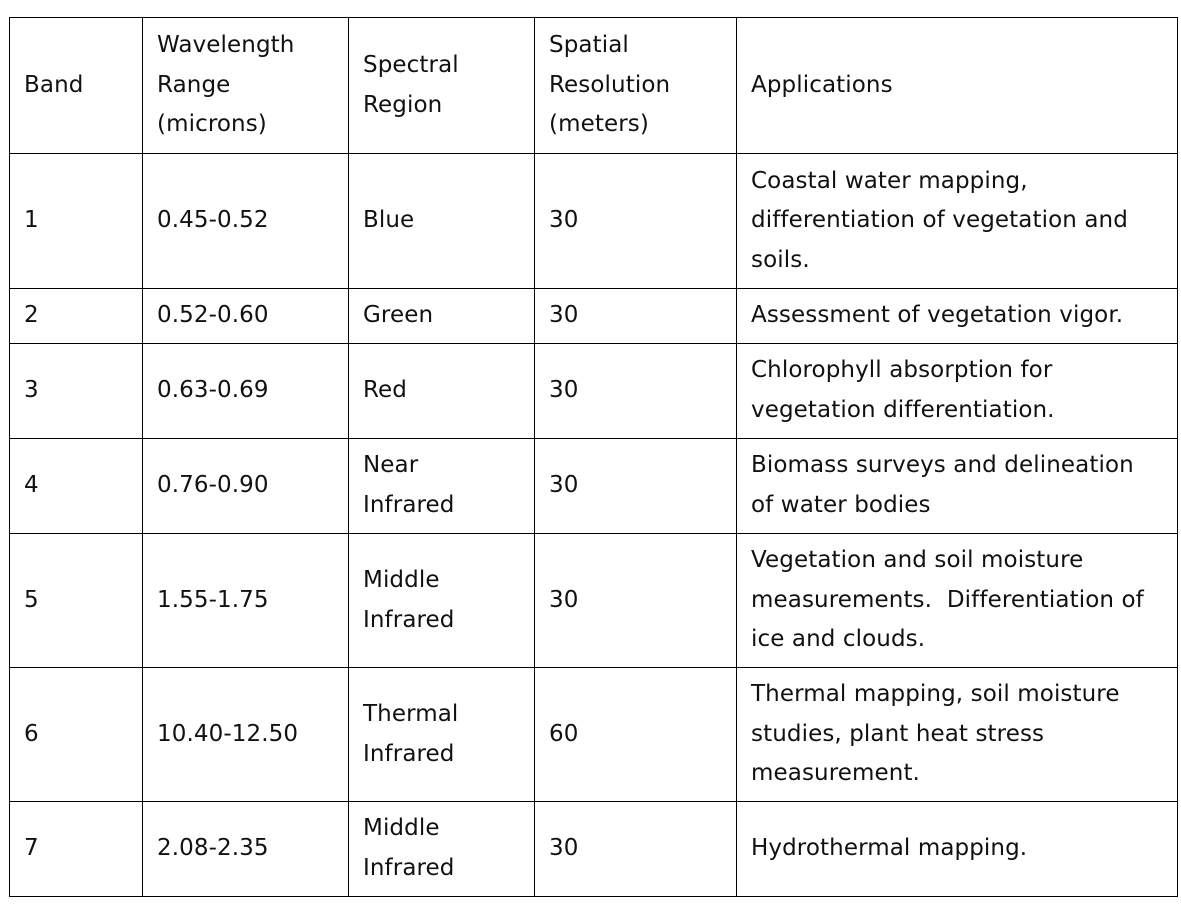 The image size is (1181, 912). I want to click on header-applications-line: Applications, so click(822, 84).